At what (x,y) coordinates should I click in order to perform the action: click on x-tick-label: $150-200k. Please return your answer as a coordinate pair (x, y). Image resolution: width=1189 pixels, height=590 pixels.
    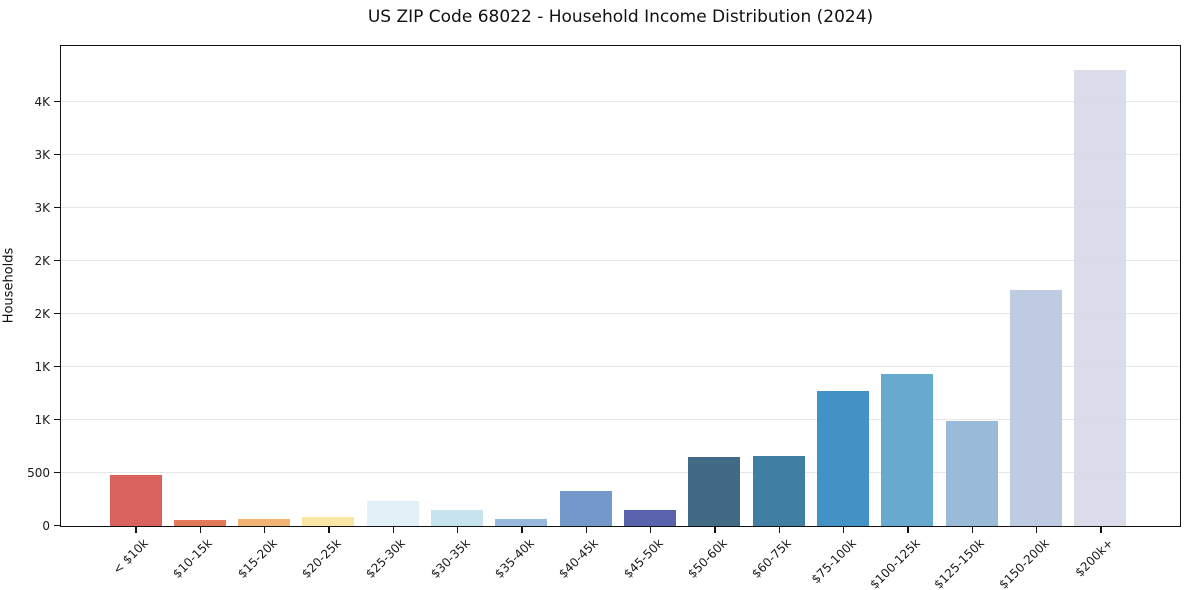
    Looking at the image, I should click on (1023, 563).